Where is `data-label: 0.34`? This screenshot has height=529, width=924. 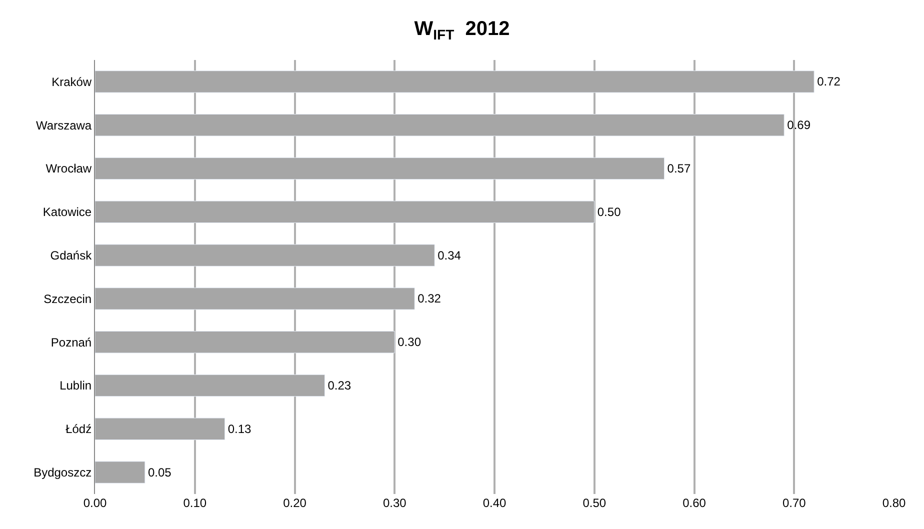
data-label: 0.34 is located at coordinates (450, 255).